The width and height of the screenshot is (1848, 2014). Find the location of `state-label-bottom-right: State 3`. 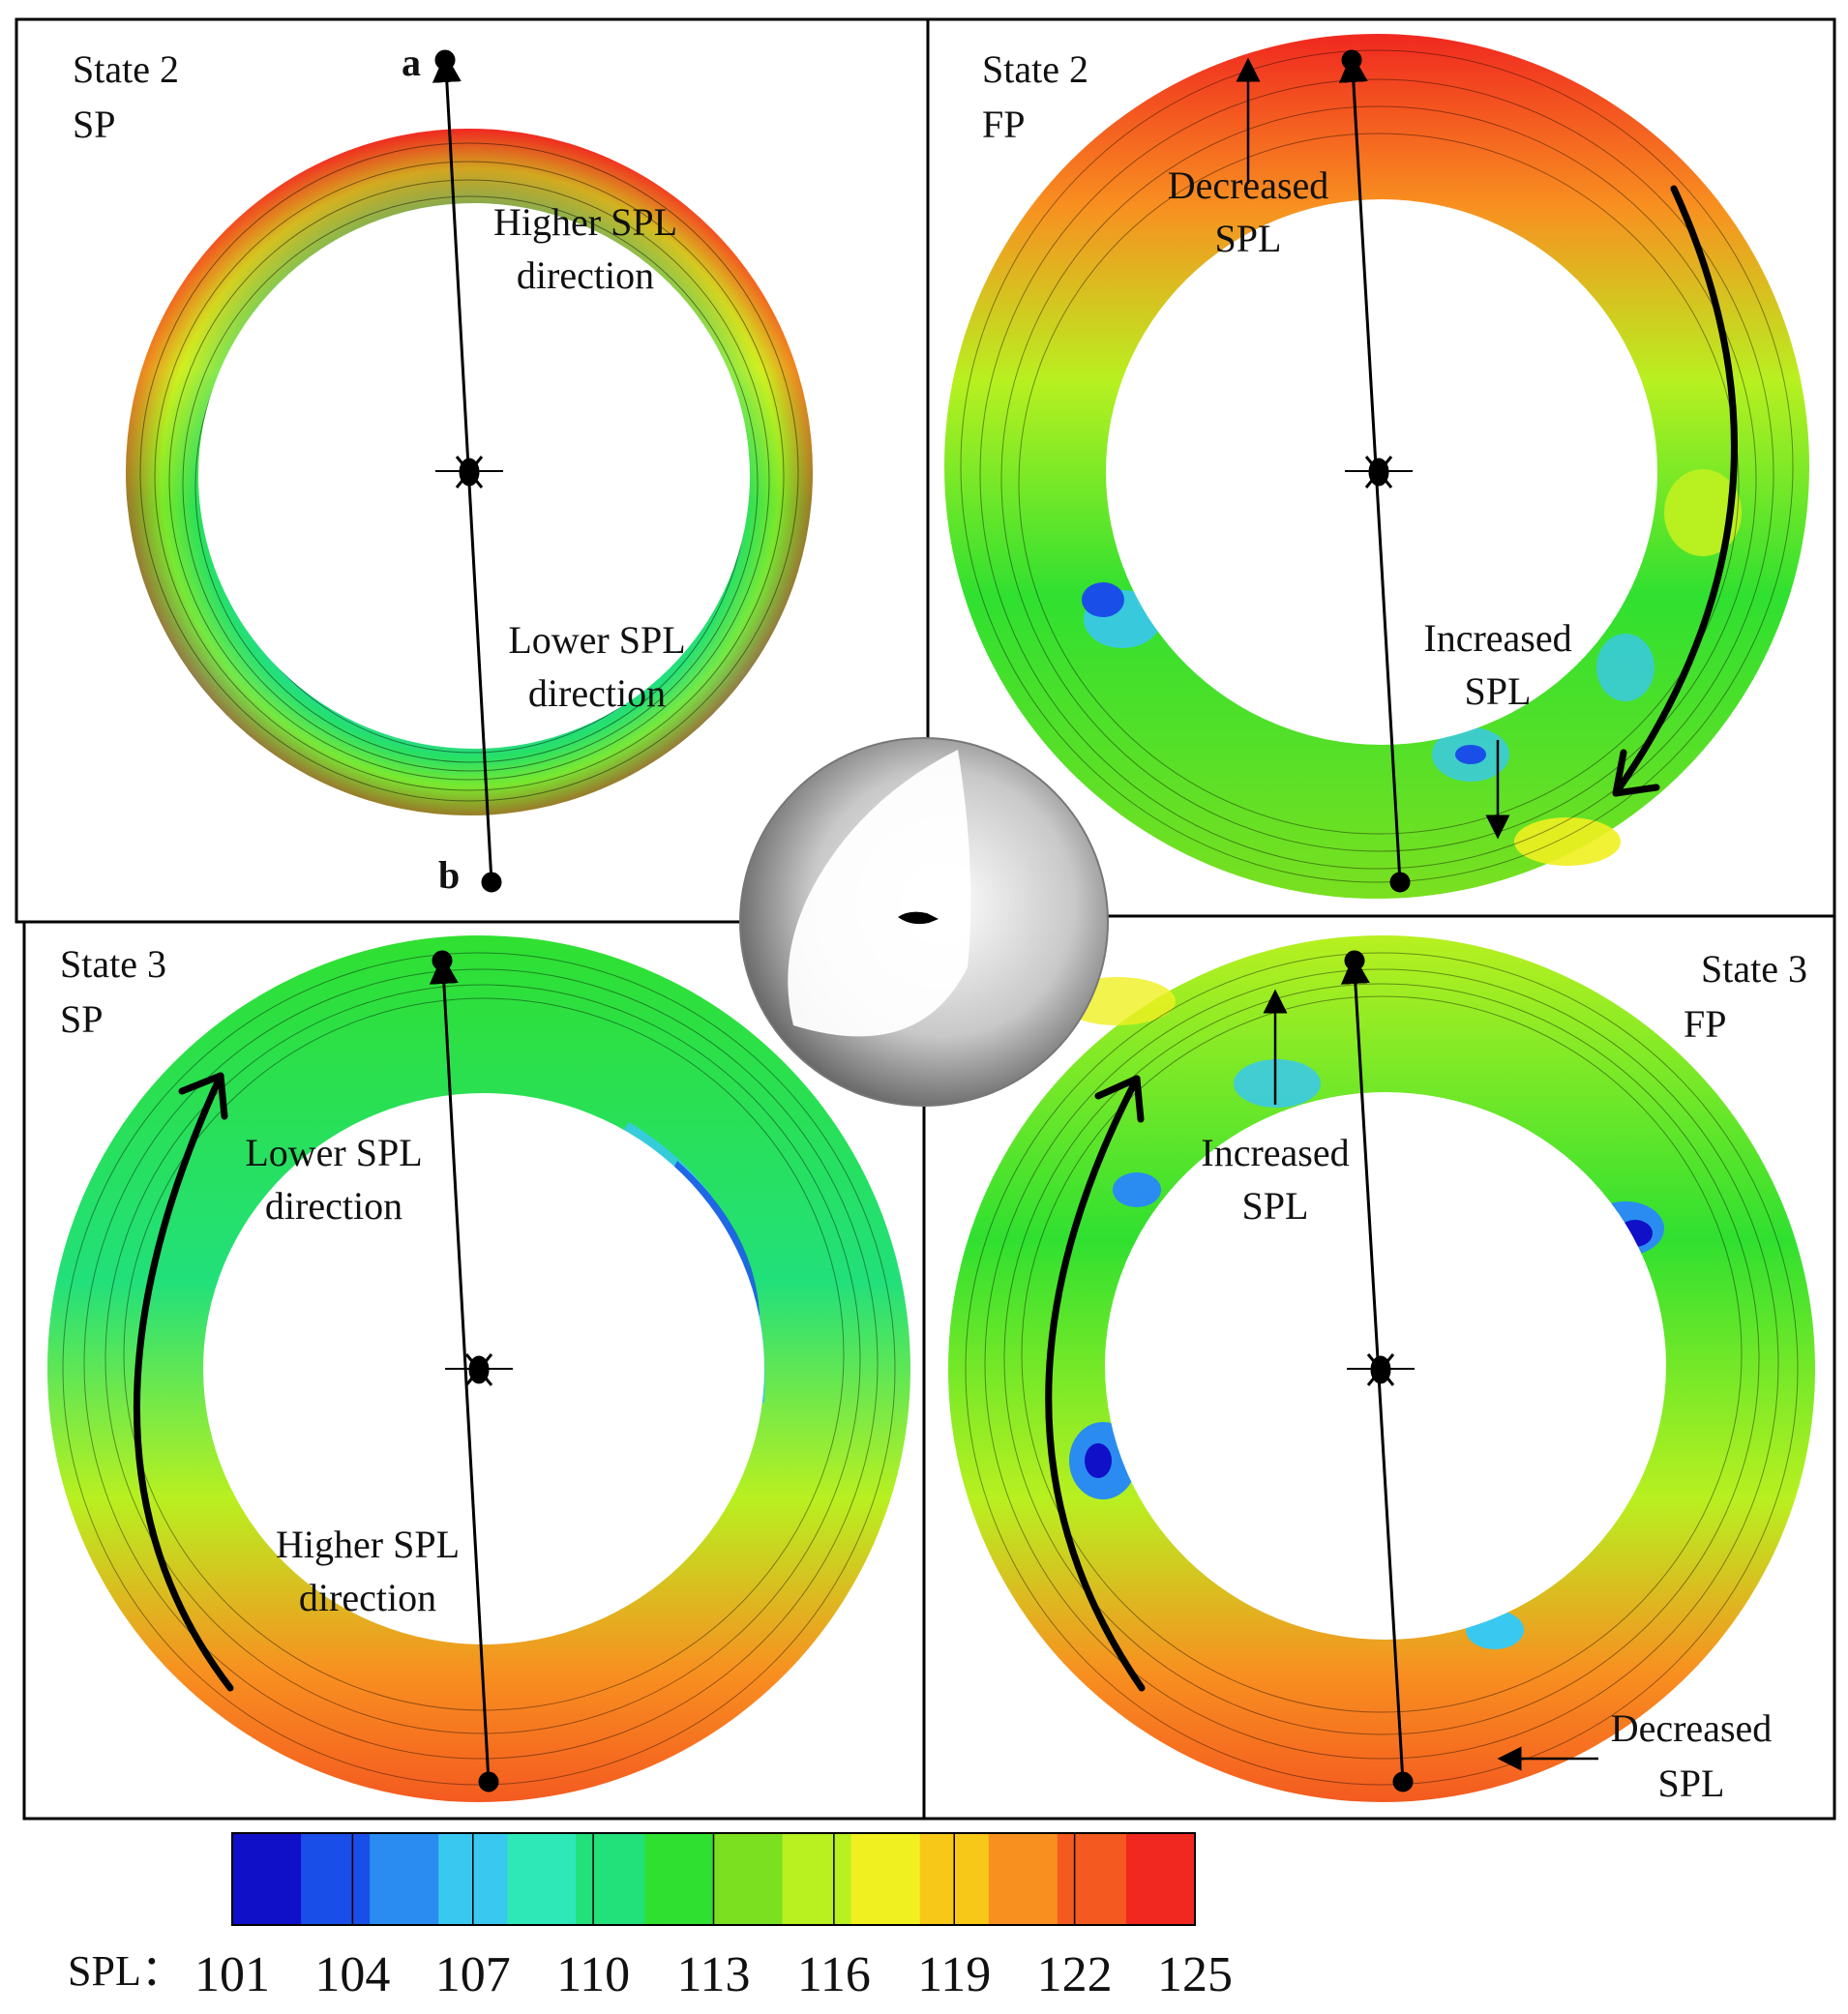

state-label-bottom-right: State 3 is located at coordinates (1754, 969).